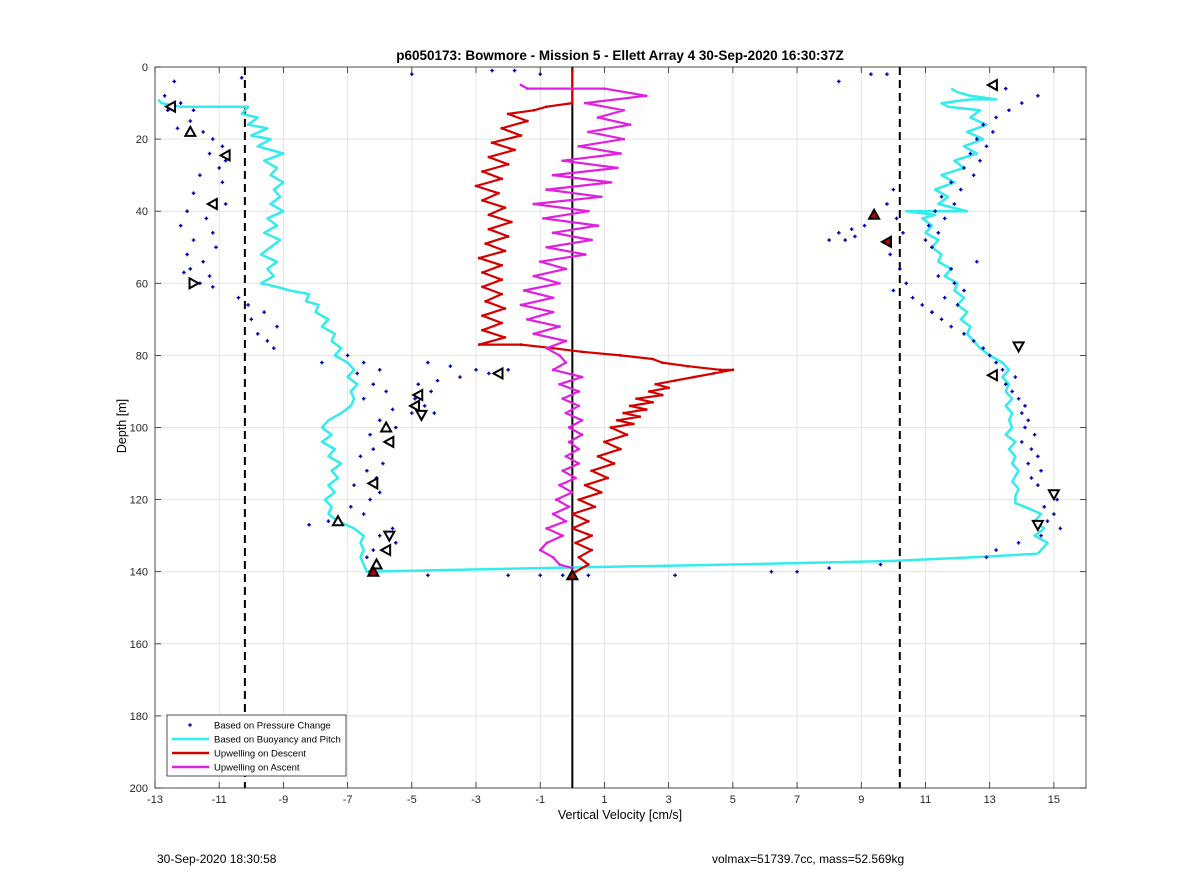  I want to click on x-tick-label: 11, so click(925, 800).